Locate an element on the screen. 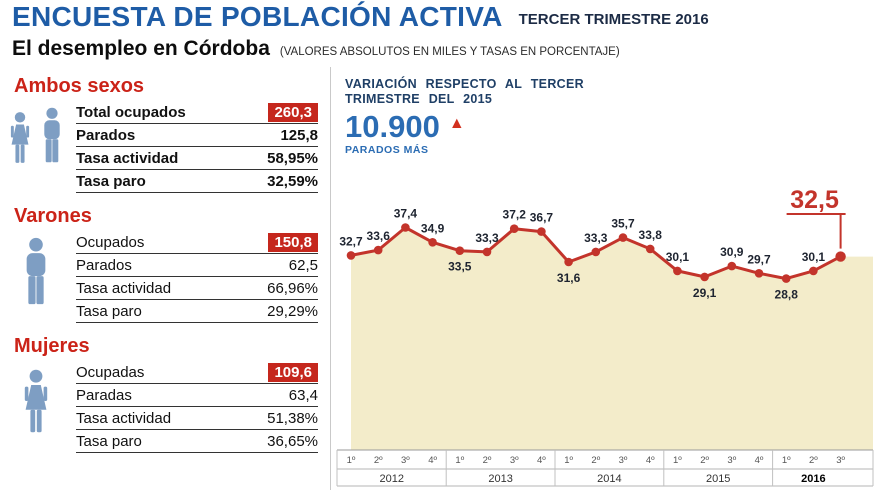 This screenshot has height=495, width=880. stat-value: 36,65% is located at coordinates (292, 441).